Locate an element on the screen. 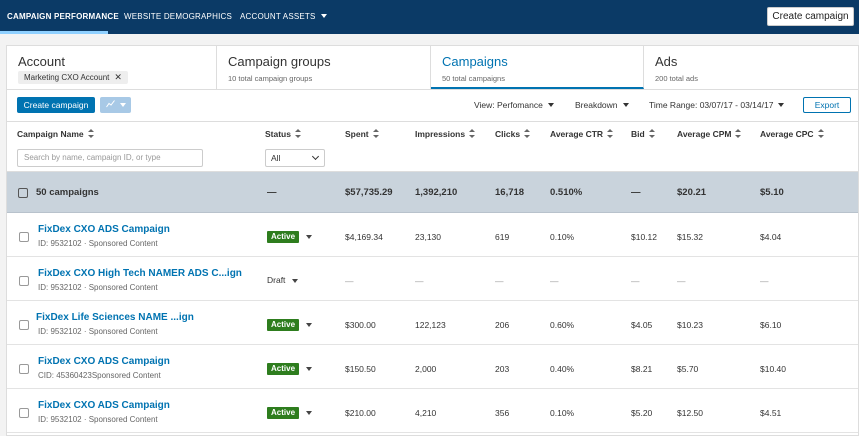 The image size is (859, 436). header-campaign-name: Campaign Name is located at coordinates (55, 134).